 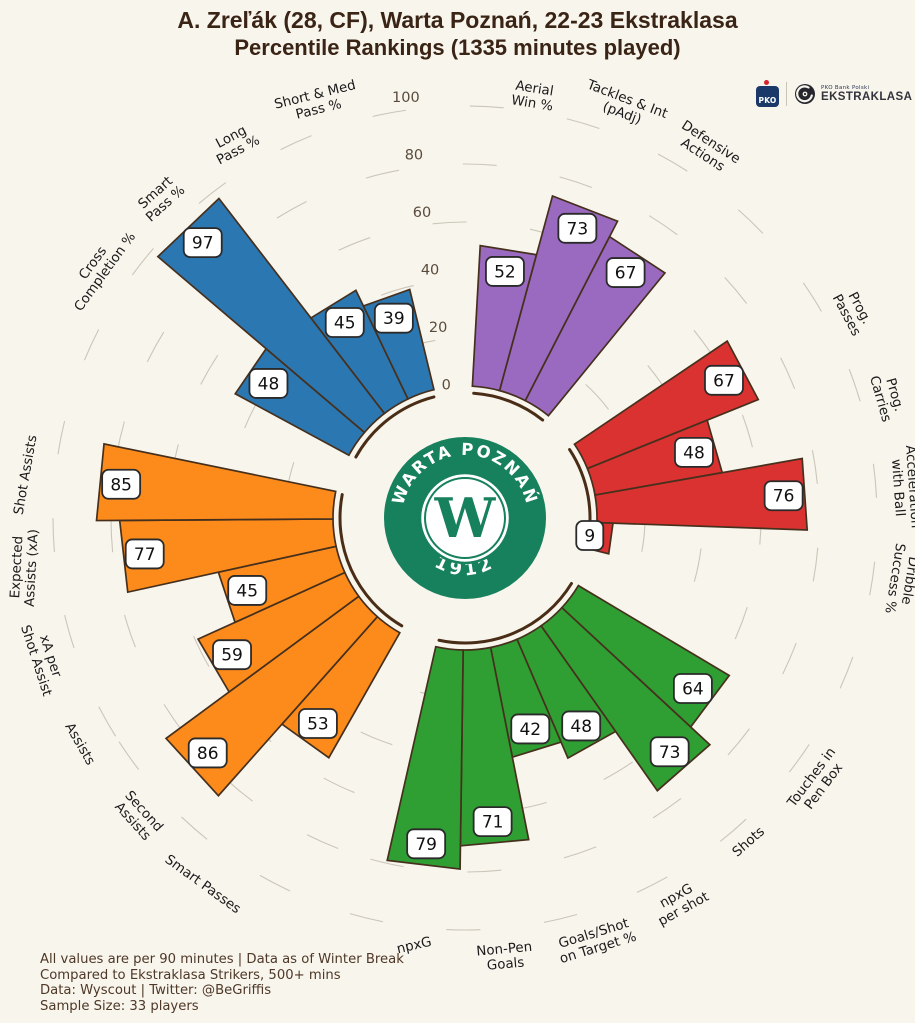 I want to click on value-badge-Expected Assists (xA), so click(x=144, y=554).